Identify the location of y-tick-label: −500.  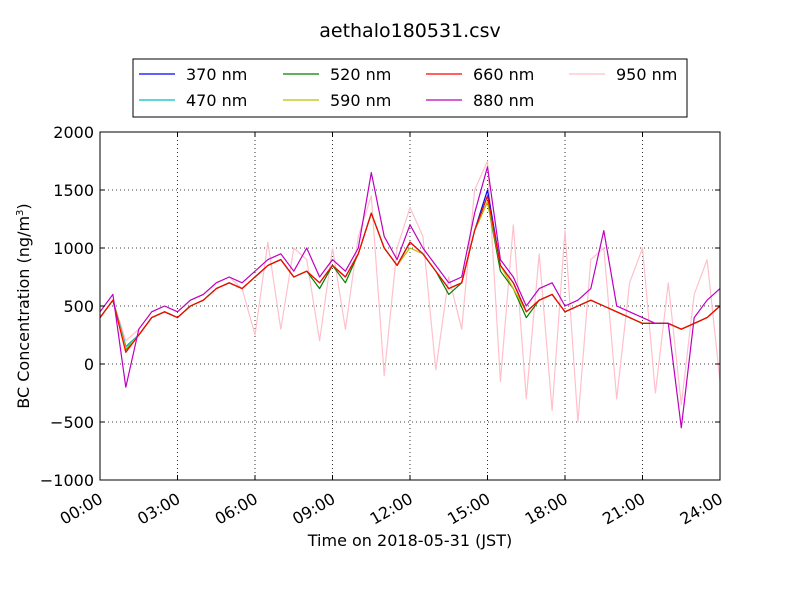
(72, 422).